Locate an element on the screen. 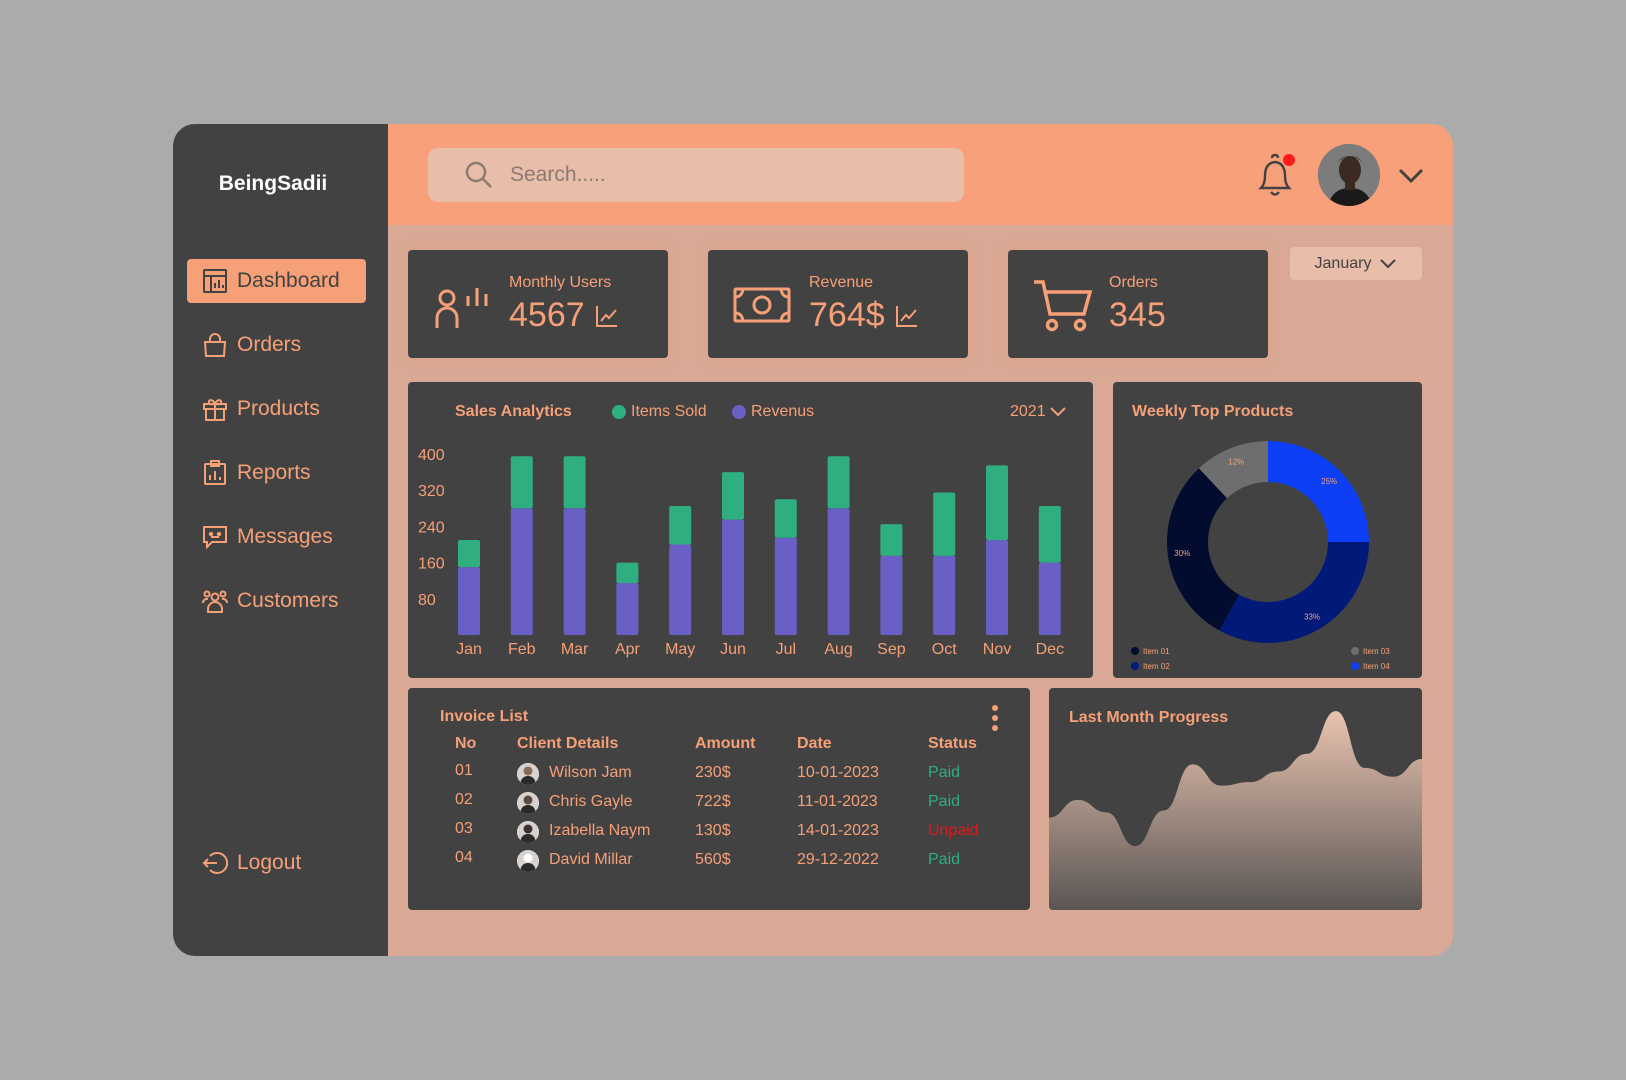  gift-icon is located at coordinates (215, 409).